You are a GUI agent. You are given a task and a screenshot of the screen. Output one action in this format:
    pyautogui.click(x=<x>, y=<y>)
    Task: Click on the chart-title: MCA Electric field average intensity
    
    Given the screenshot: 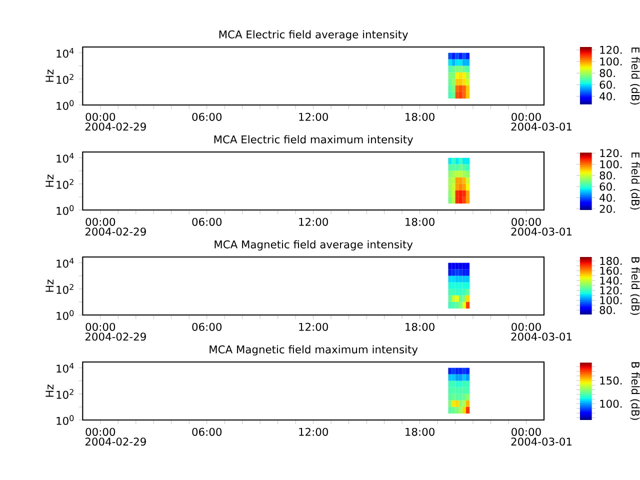 What is the action you would take?
    pyautogui.click(x=313, y=35)
    